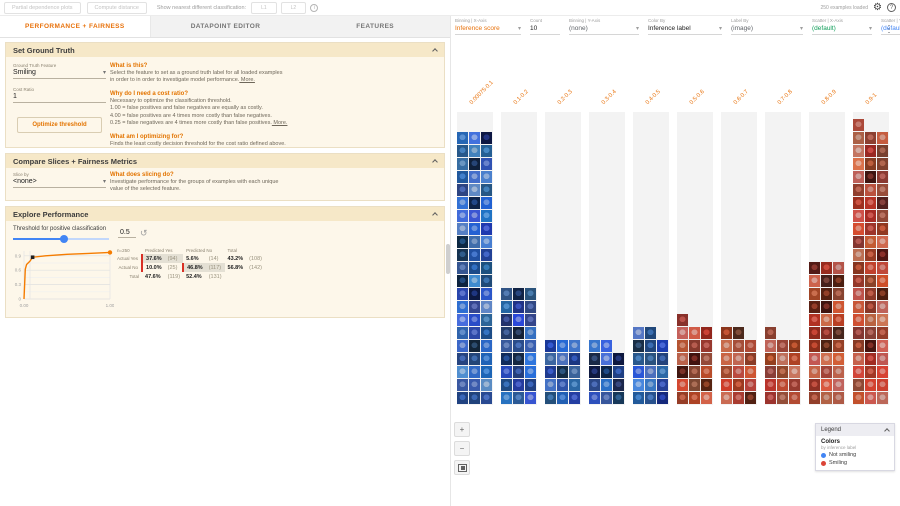  Describe the element at coordinates (116, 7) in the screenshot. I see `compute-distance-button: Compute distance` at that location.